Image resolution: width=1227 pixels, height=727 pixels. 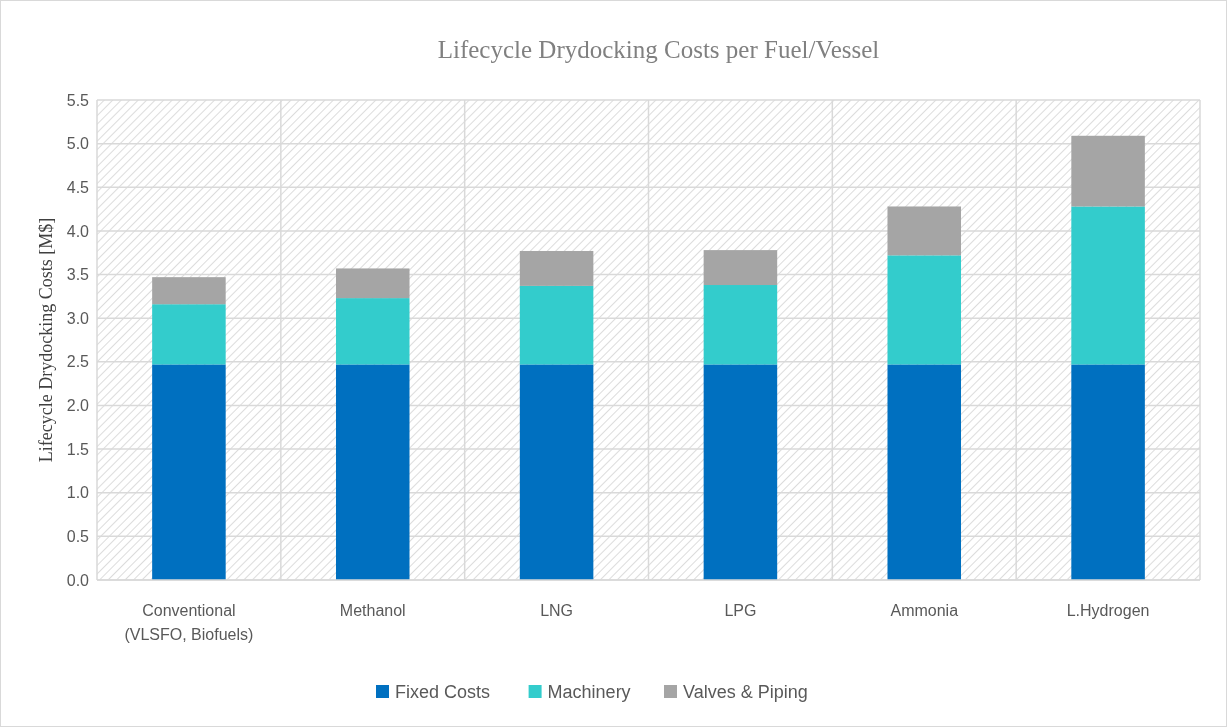 I want to click on legend-label: Fixed Costs, so click(x=443, y=692).